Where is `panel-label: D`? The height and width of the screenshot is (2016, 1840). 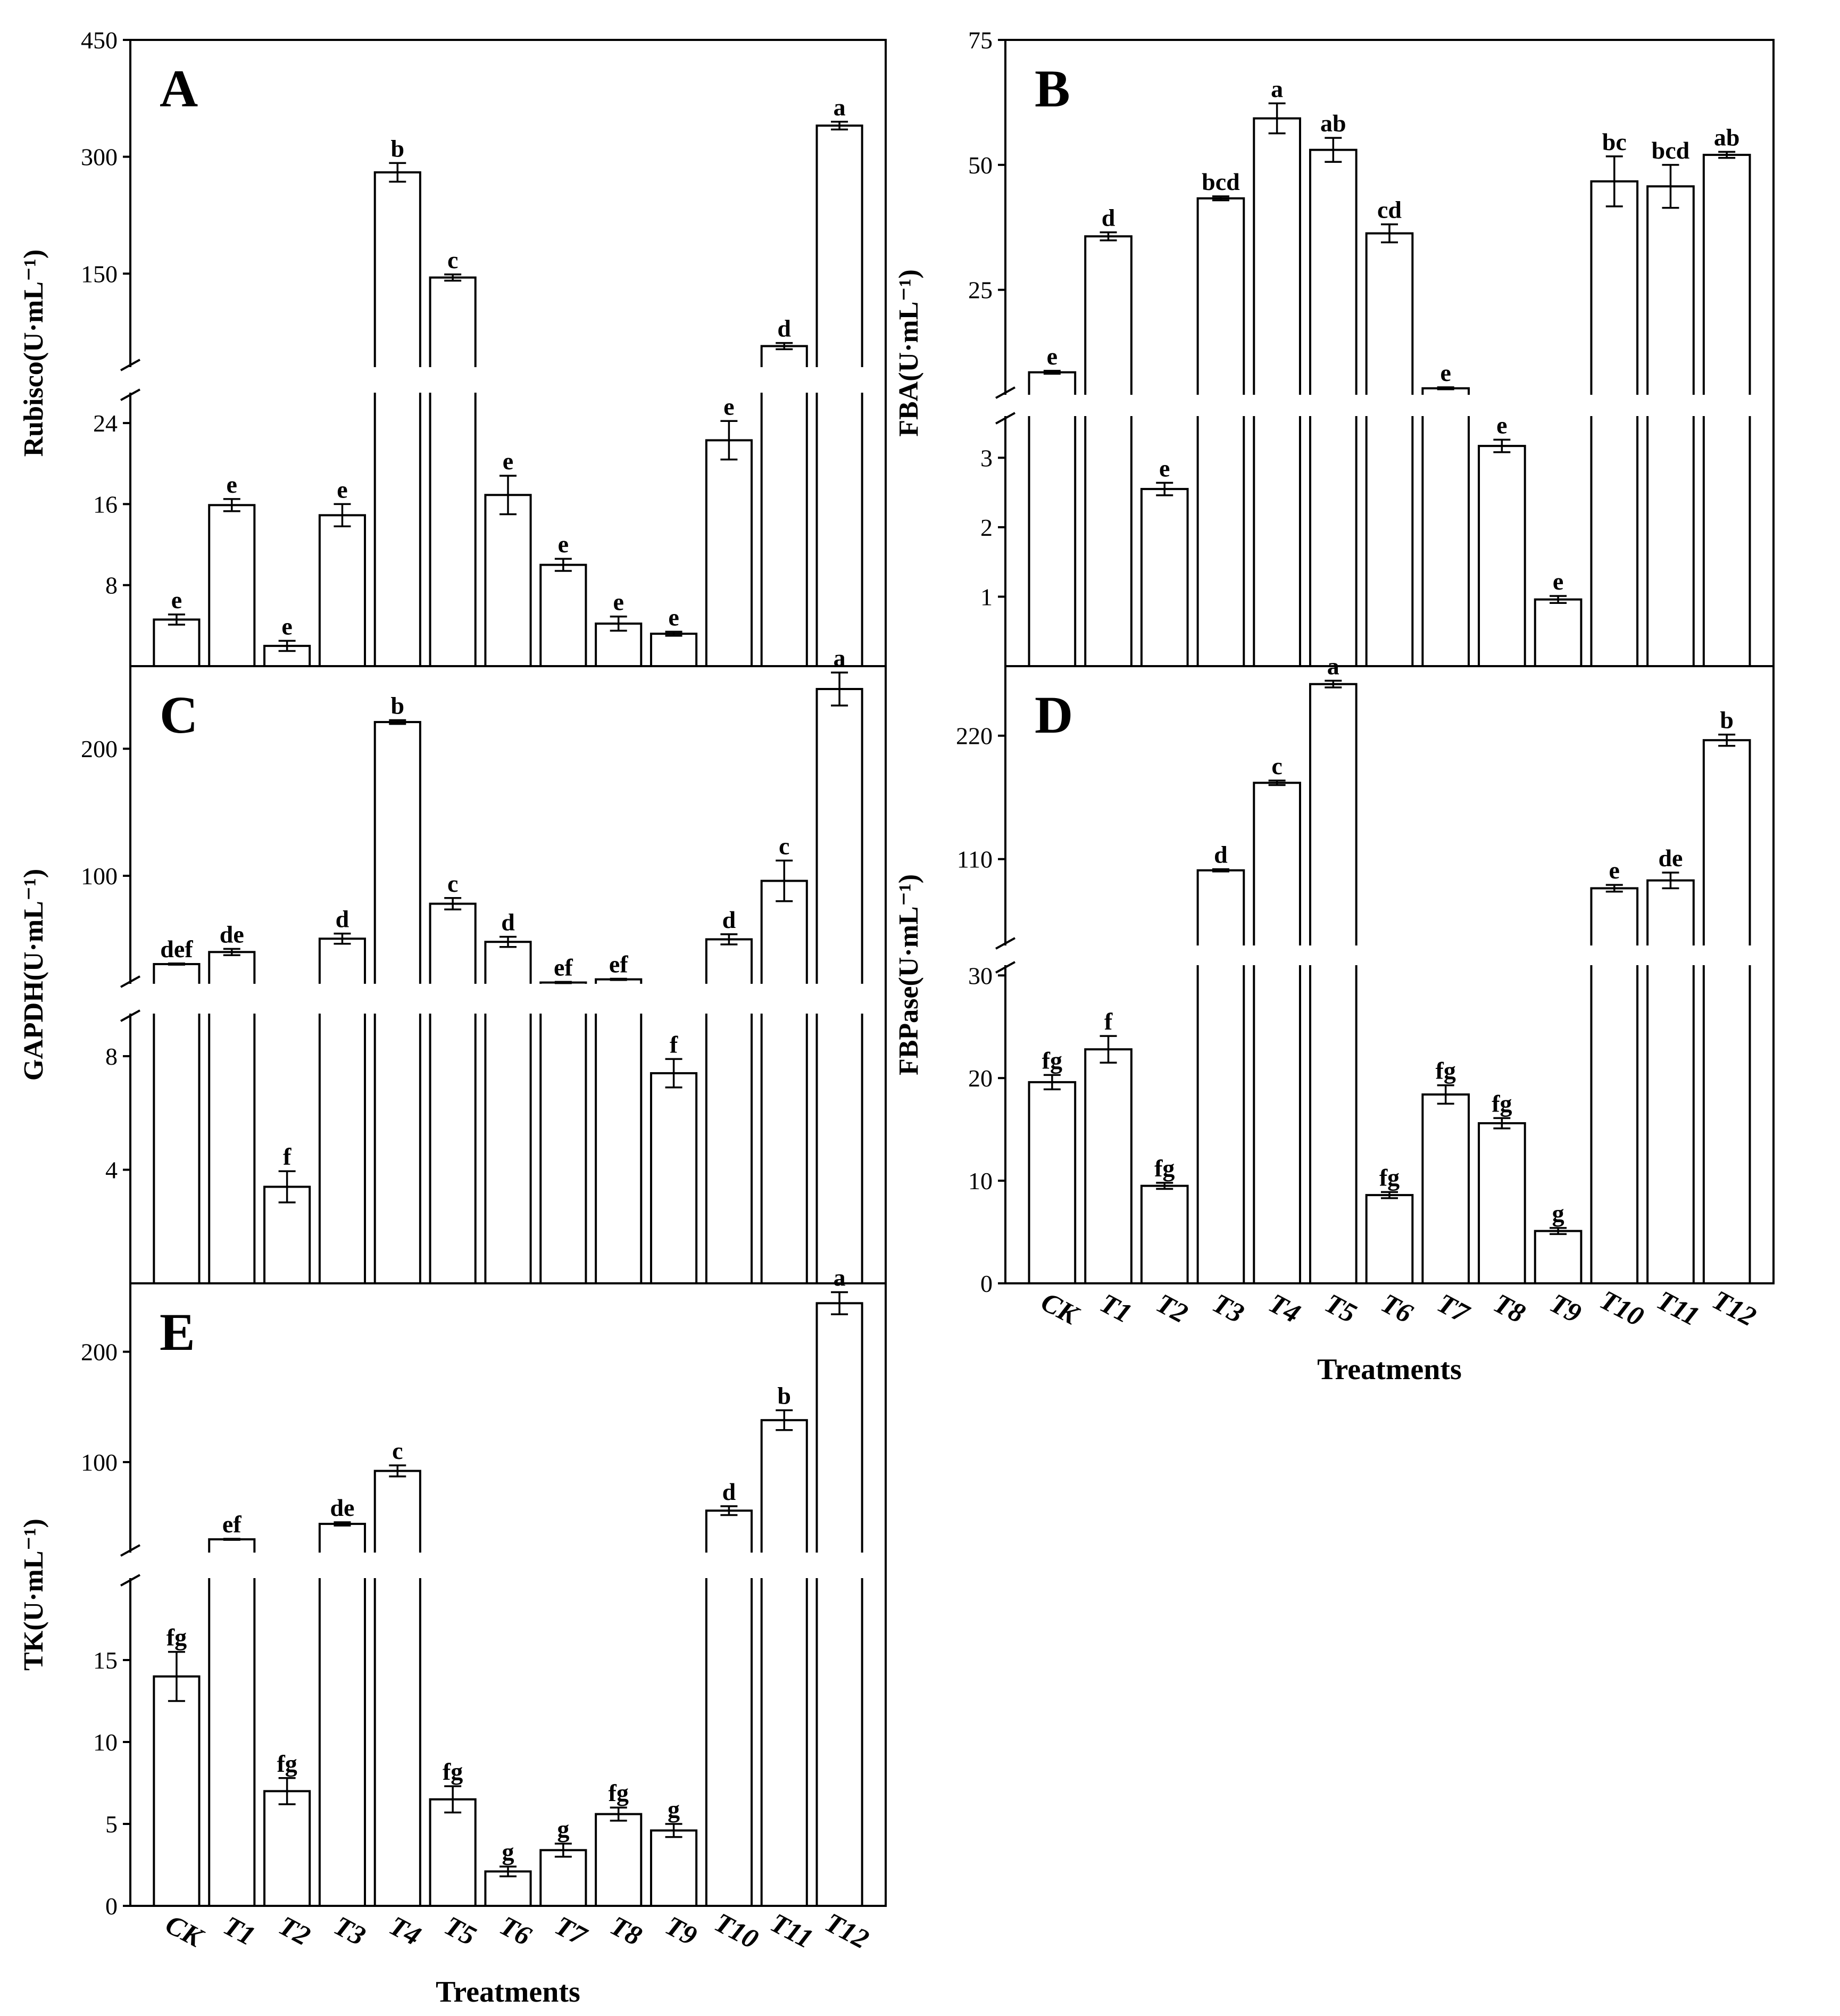 panel-label: D is located at coordinates (1054, 714).